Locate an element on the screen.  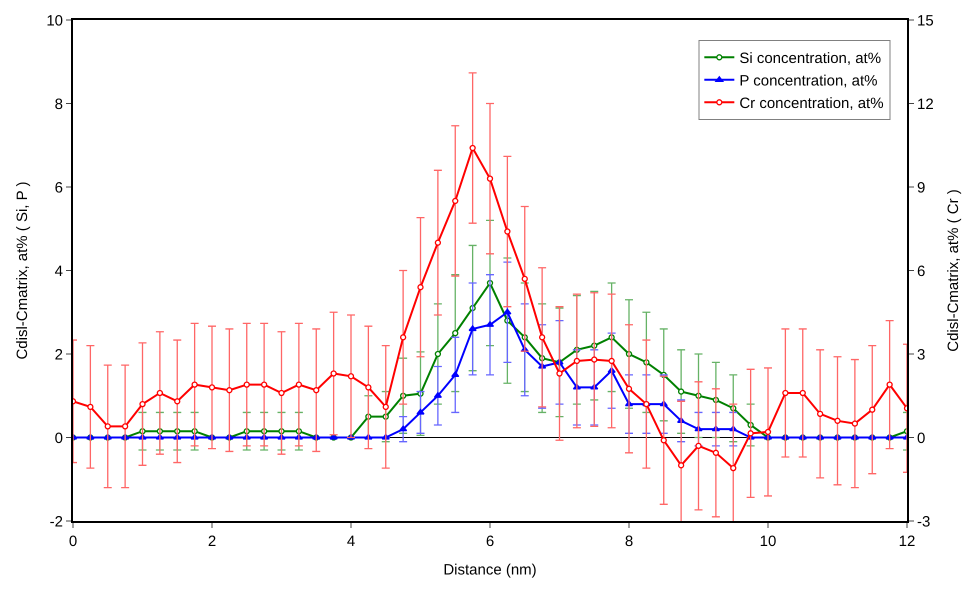
legend-label: Cr concentration, at% is located at coordinates (811, 103).